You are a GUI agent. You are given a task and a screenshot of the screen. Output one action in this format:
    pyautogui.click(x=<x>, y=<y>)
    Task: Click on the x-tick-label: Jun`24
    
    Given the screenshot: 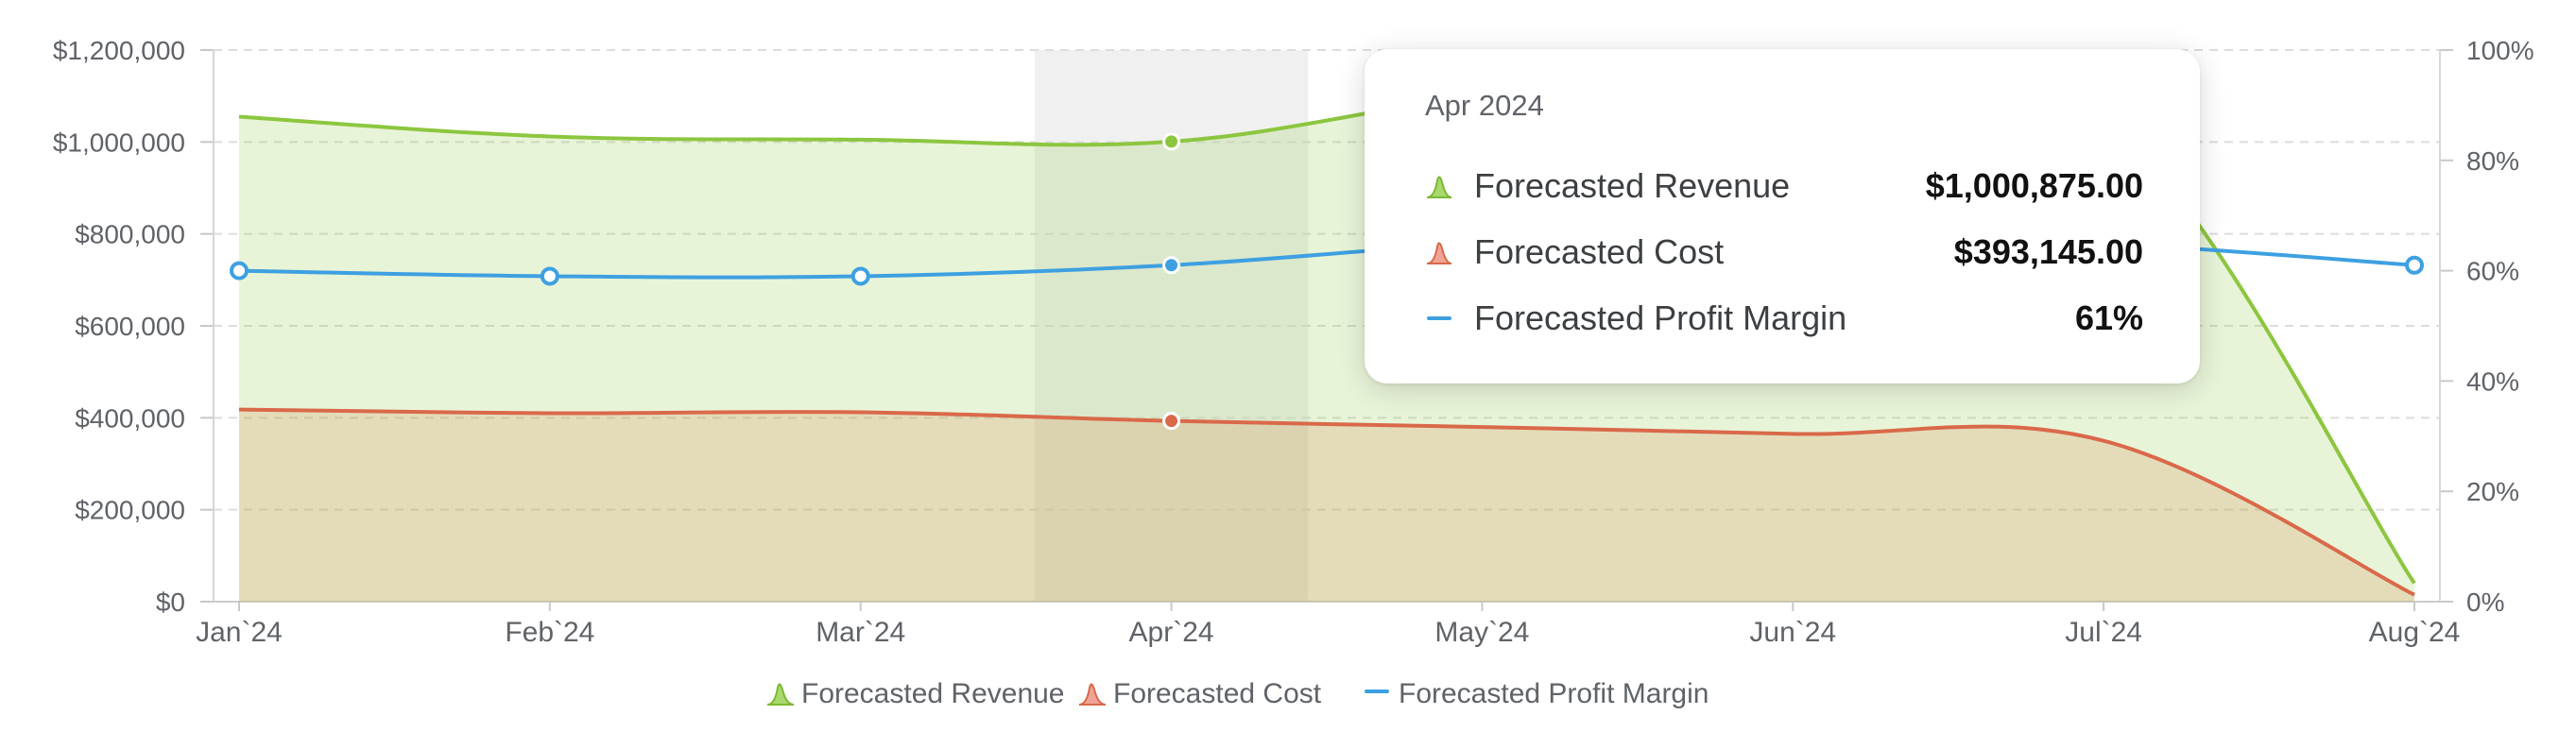 What is the action you would take?
    pyautogui.click(x=1792, y=632)
    